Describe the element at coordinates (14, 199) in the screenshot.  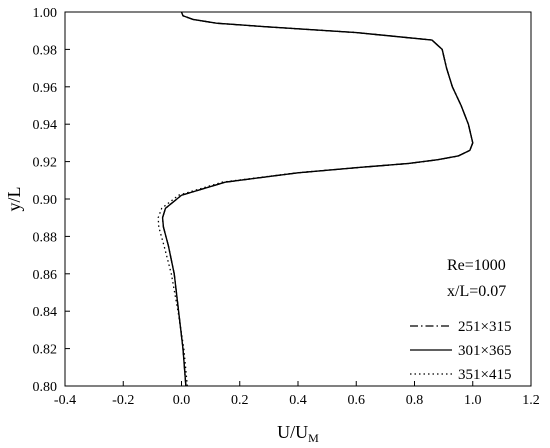
I see `y-axis-title: y/L` at that location.